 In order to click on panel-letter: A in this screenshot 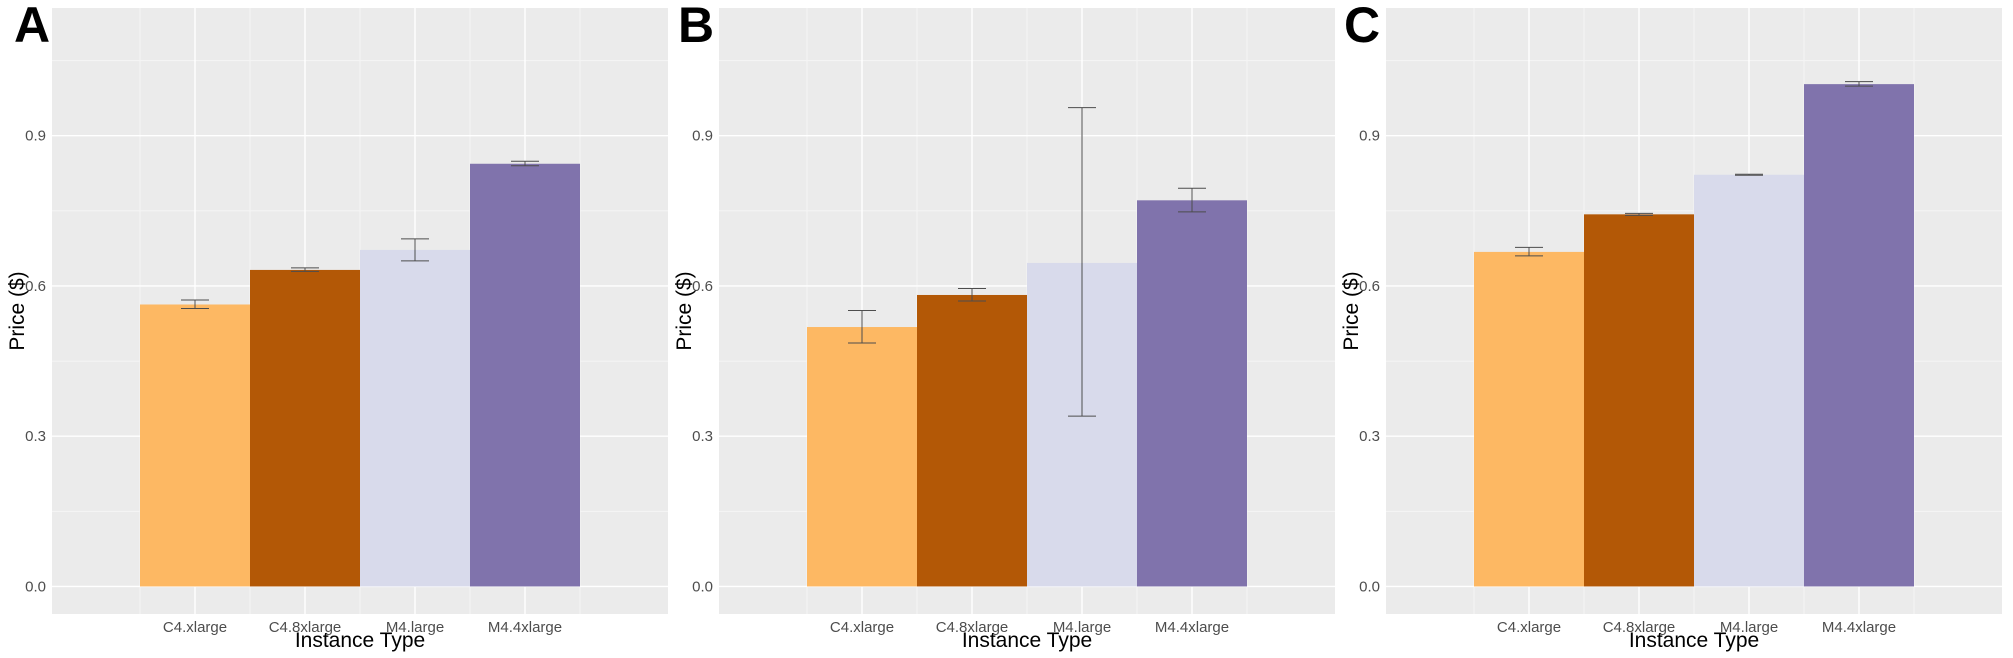, I will do `click(32, 26)`.